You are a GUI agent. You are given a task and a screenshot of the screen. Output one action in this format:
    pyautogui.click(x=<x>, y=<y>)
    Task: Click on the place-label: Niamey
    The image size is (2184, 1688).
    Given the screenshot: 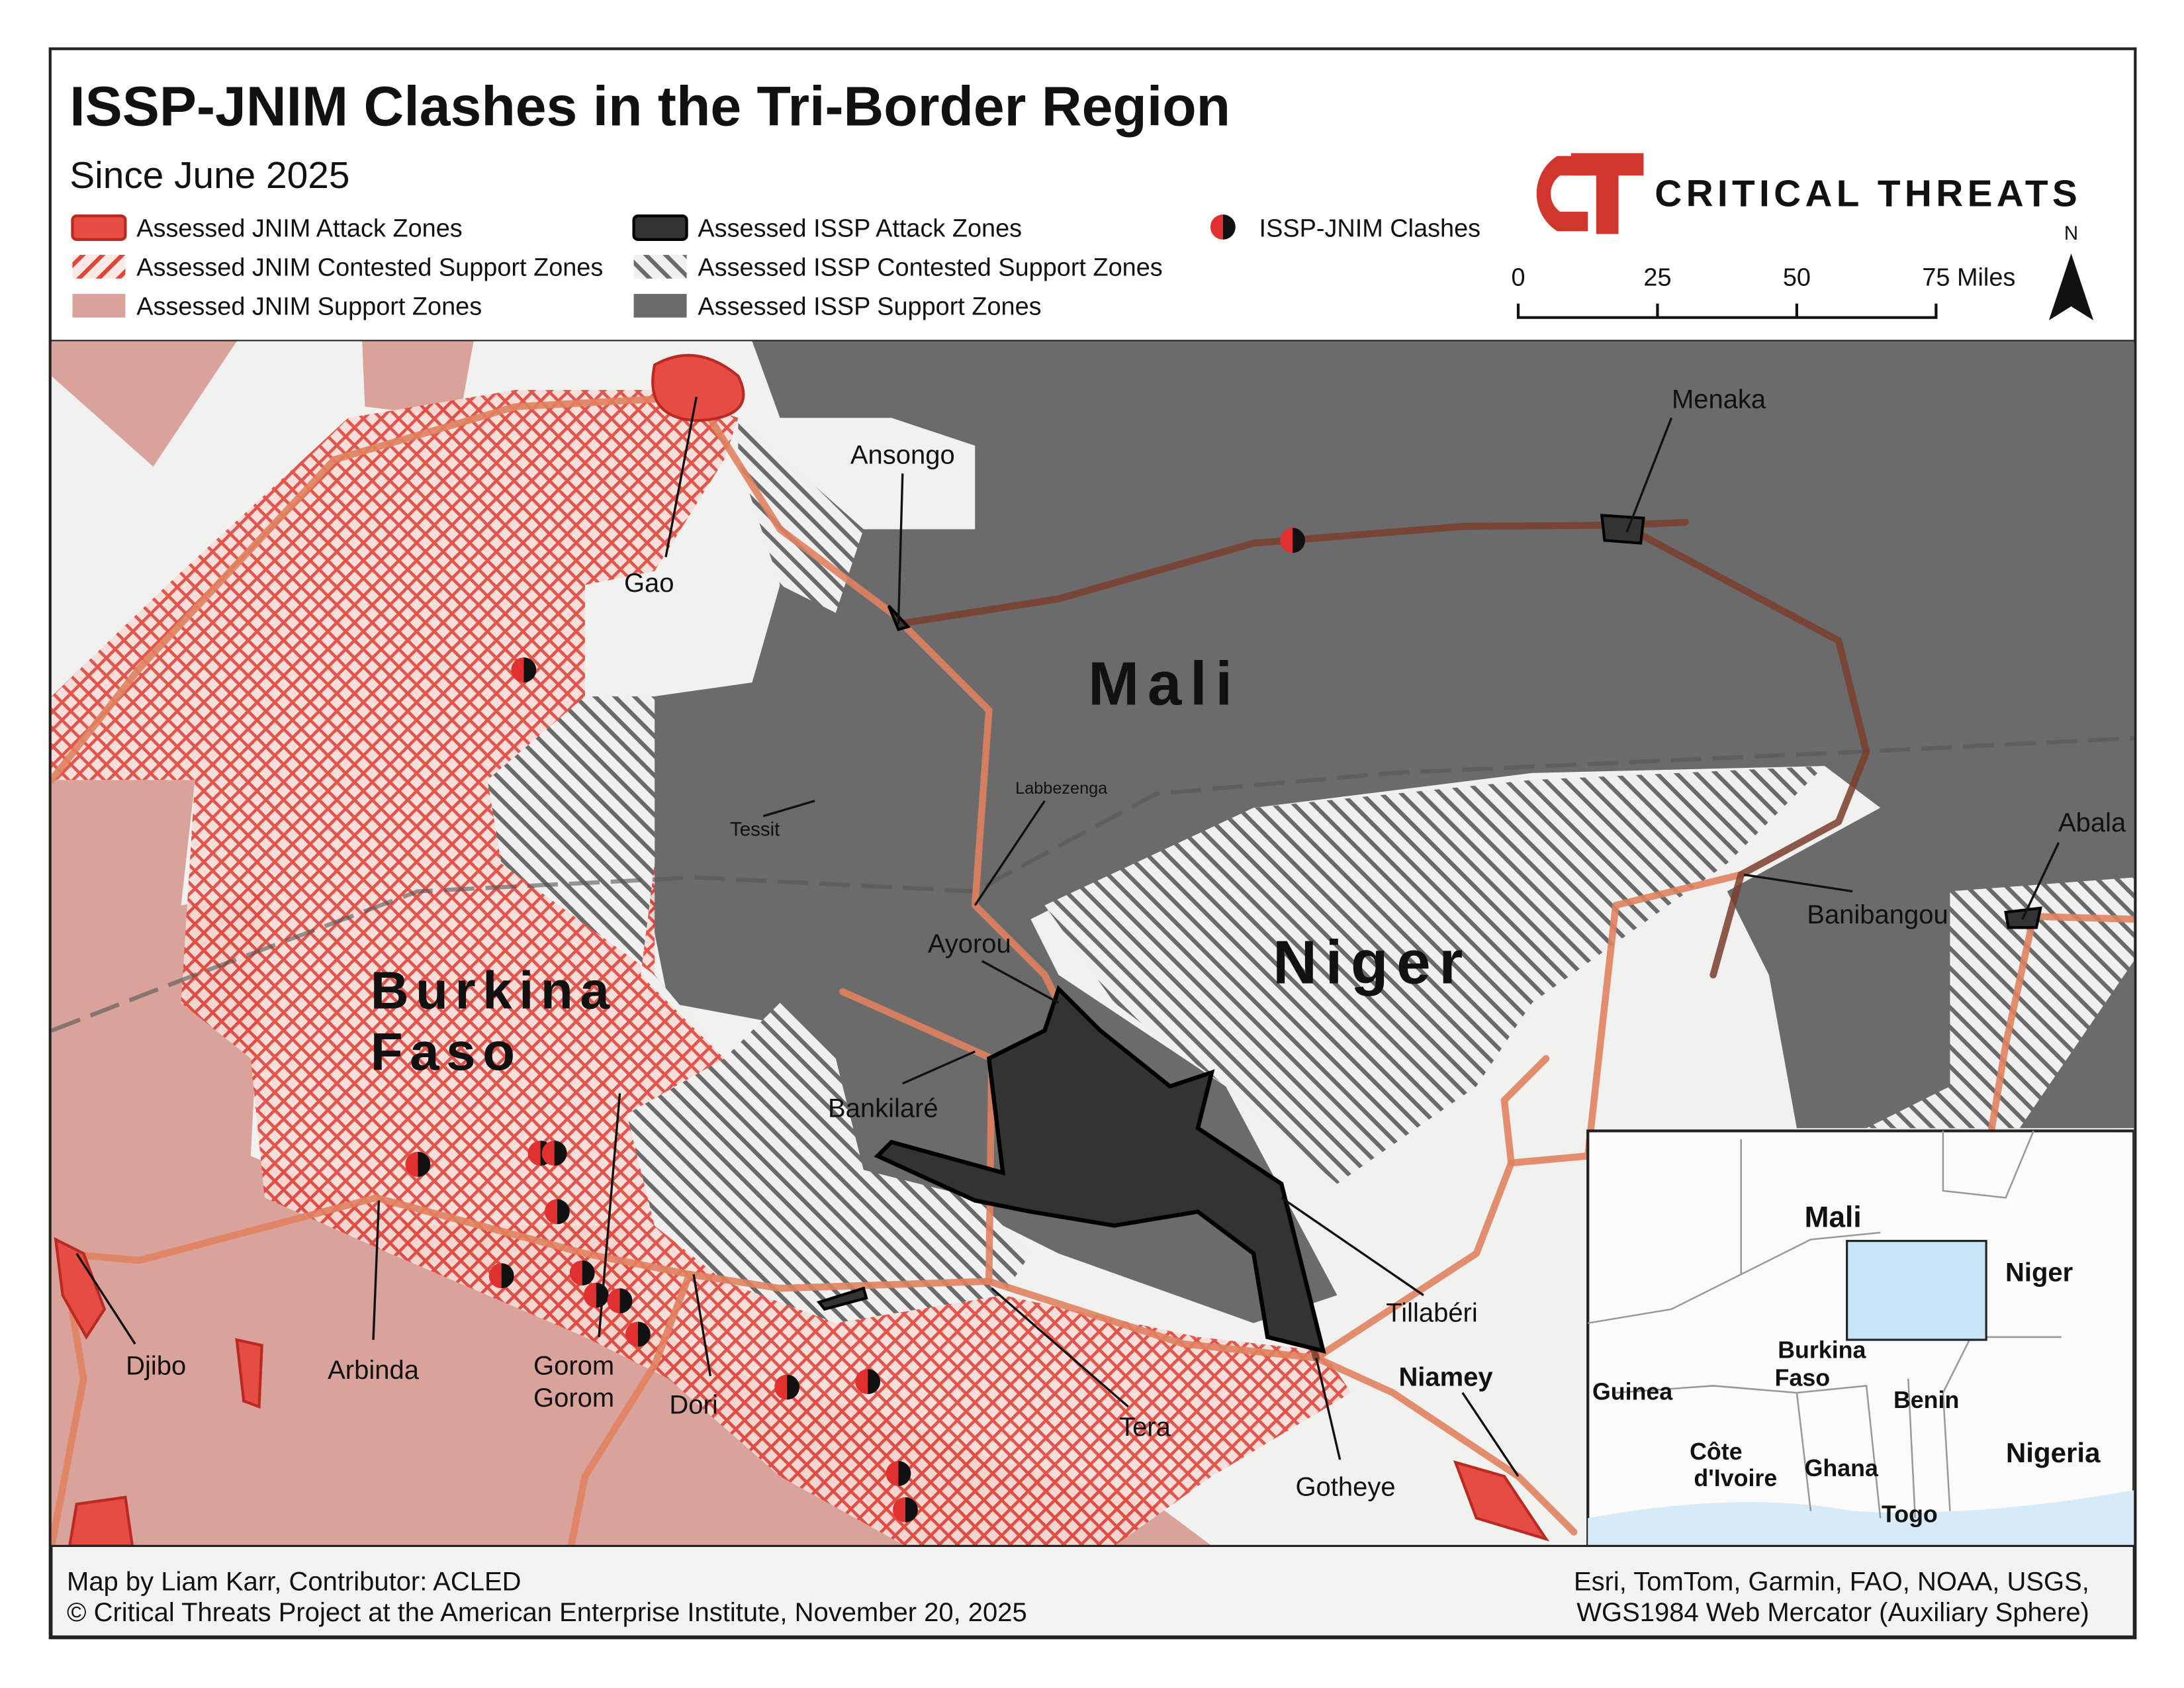 What is the action you would take?
    pyautogui.click(x=1445, y=1376)
    